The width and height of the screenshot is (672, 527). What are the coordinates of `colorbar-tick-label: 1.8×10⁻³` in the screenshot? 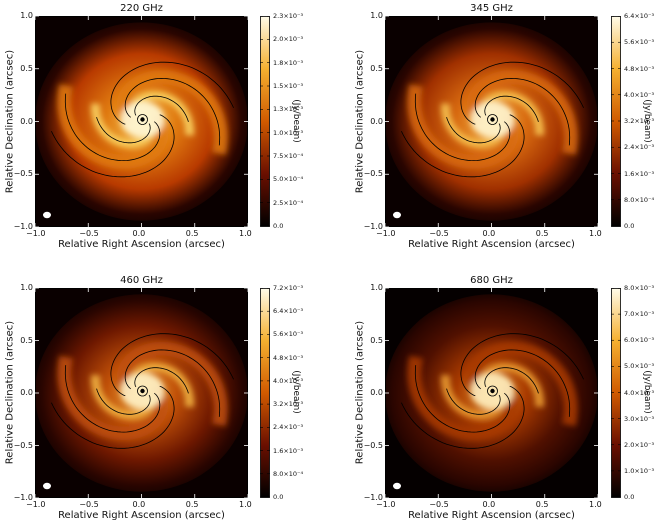 It's located at (288, 62).